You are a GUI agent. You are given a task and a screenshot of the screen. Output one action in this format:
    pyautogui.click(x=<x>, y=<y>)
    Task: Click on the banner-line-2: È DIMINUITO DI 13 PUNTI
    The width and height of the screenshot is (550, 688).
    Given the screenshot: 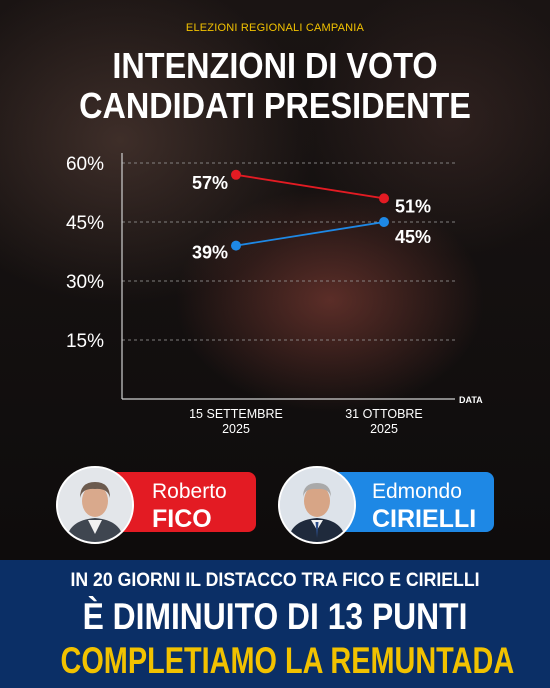 What is the action you would take?
    pyautogui.click(x=275, y=616)
    